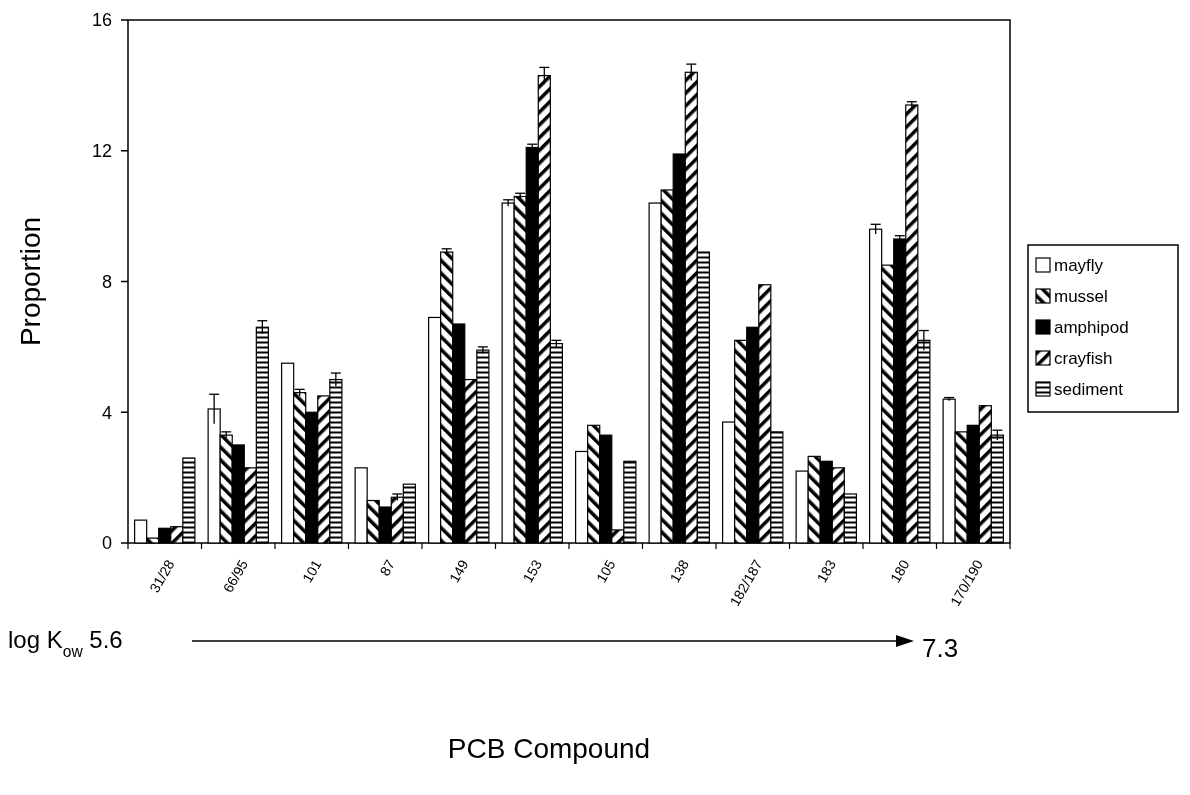 Image resolution: width=1190 pixels, height=795 pixels. Describe the element at coordinates (101, 151) in the screenshot. I see `y-tick-label: 12` at that location.